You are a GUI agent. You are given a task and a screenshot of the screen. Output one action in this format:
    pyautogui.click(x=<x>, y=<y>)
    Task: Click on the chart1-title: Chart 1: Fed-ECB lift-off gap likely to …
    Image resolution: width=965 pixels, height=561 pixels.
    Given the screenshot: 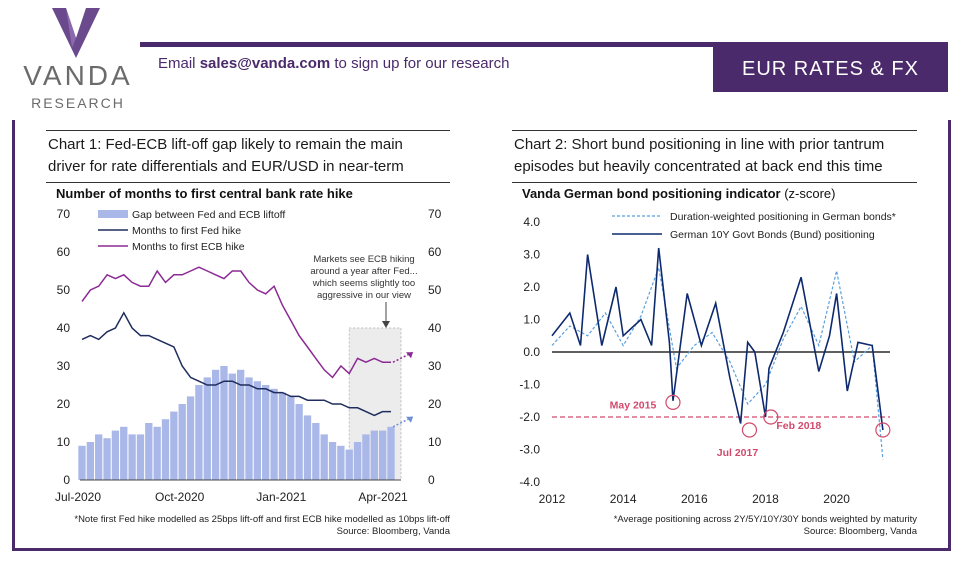 What is the action you would take?
    pyautogui.click(x=226, y=156)
    